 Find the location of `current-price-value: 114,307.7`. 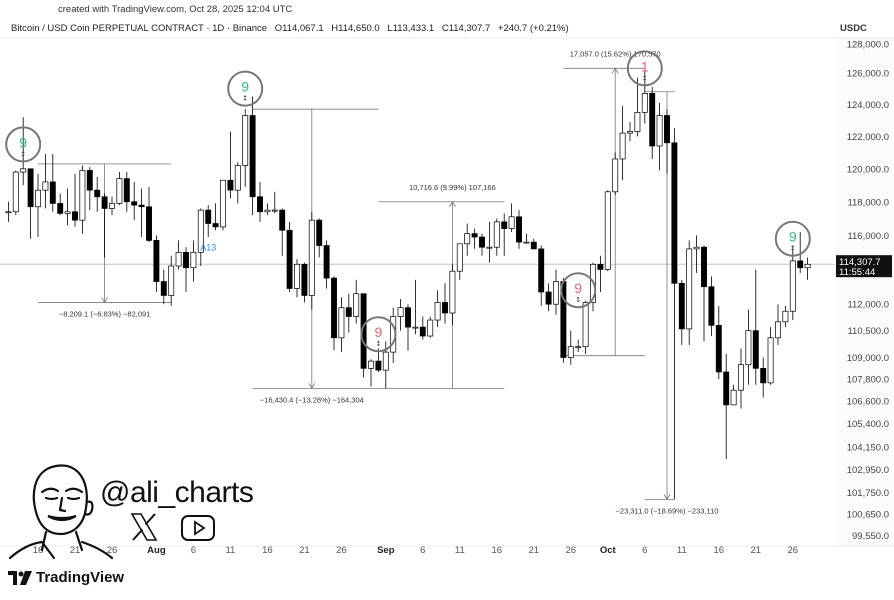

current-price-value: 114,307.7 is located at coordinates (860, 262).